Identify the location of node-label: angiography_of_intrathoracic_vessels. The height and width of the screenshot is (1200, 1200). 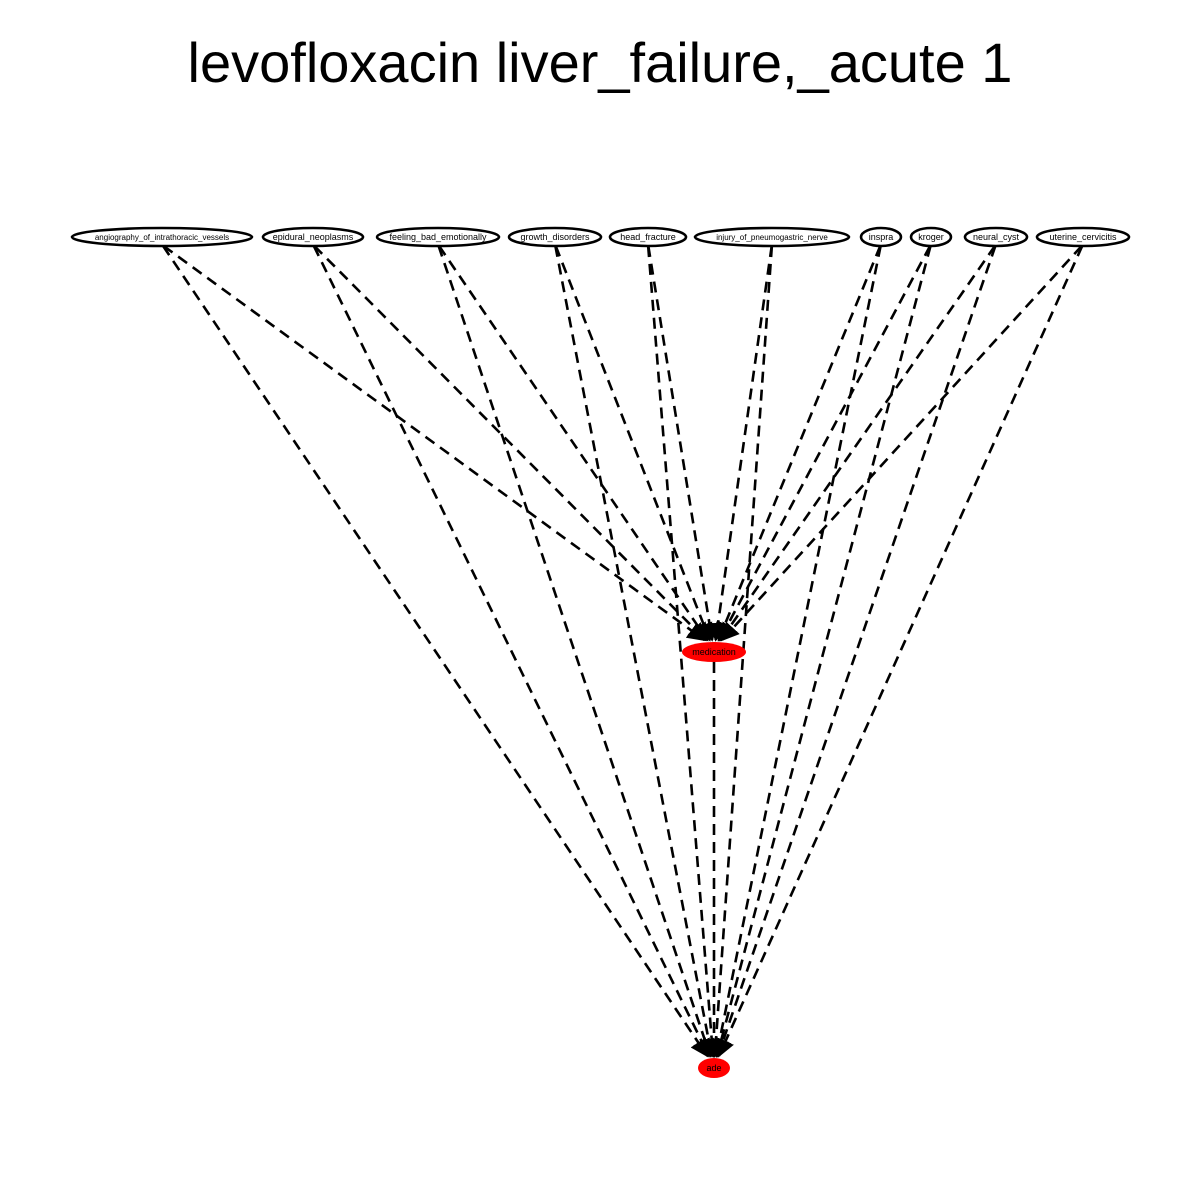
(162, 237).